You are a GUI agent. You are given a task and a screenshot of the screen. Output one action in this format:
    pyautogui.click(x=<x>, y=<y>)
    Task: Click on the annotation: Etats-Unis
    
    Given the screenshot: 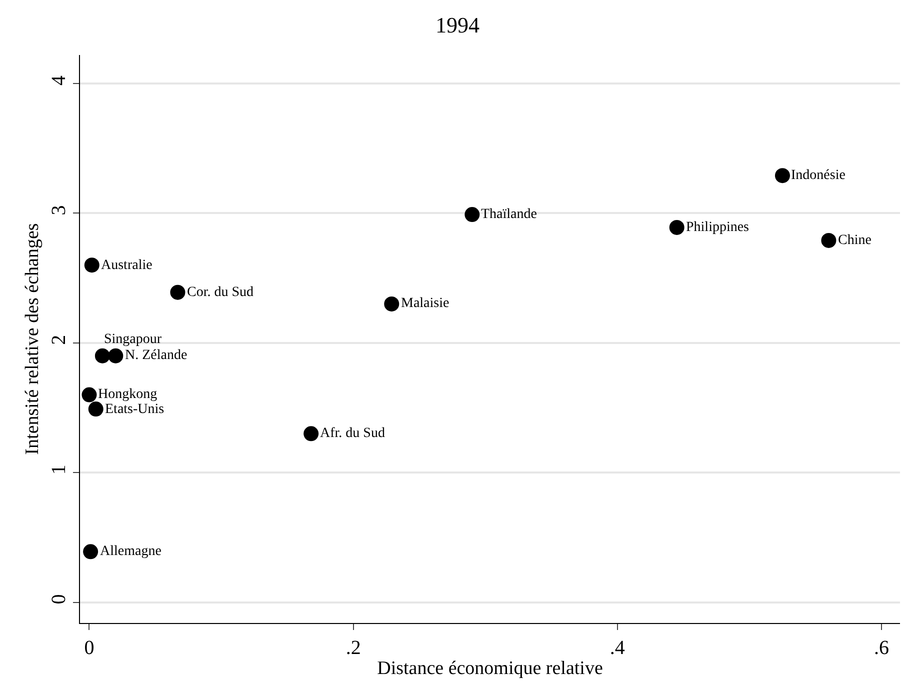 What is the action you would take?
    pyautogui.click(x=134, y=409)
    